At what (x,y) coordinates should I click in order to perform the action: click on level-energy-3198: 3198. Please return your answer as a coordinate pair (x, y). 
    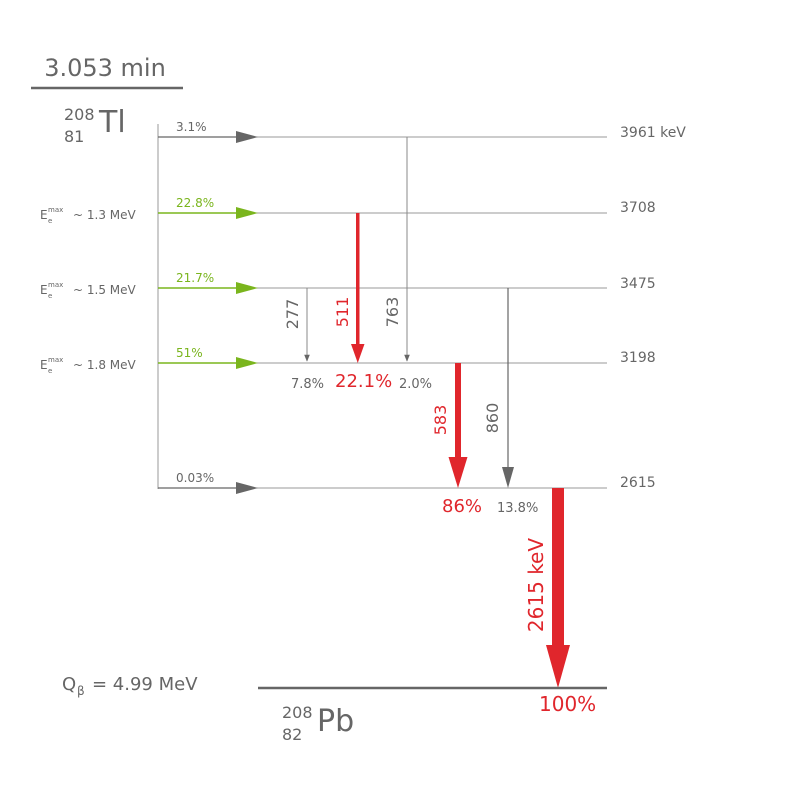
    Looking at the image, I should click on (638, 358).